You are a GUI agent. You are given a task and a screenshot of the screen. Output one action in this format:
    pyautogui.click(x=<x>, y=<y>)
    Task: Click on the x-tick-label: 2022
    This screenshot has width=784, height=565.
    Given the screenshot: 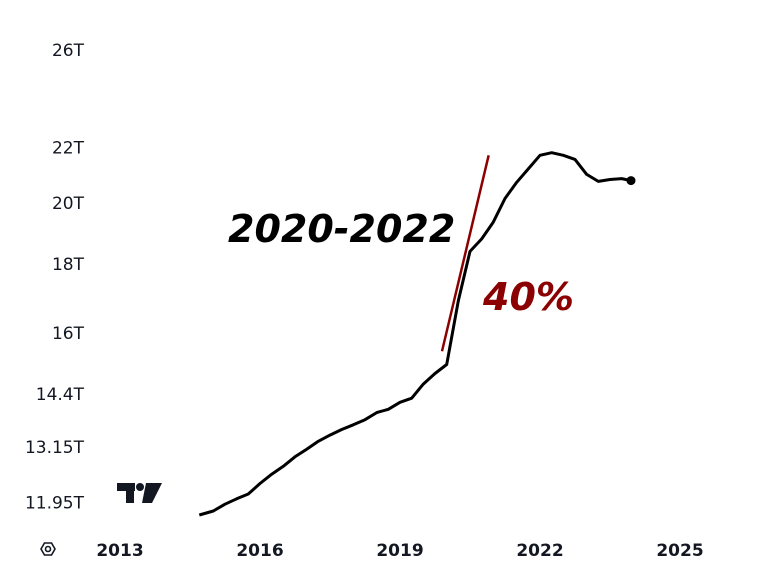 What is the action you would take?
    pyautogui.click(x=539, y=551)
    